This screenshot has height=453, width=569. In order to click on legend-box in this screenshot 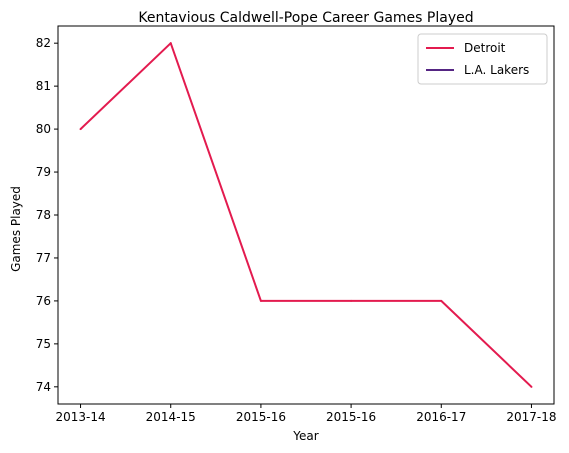, I will do `click(482, 59)`.